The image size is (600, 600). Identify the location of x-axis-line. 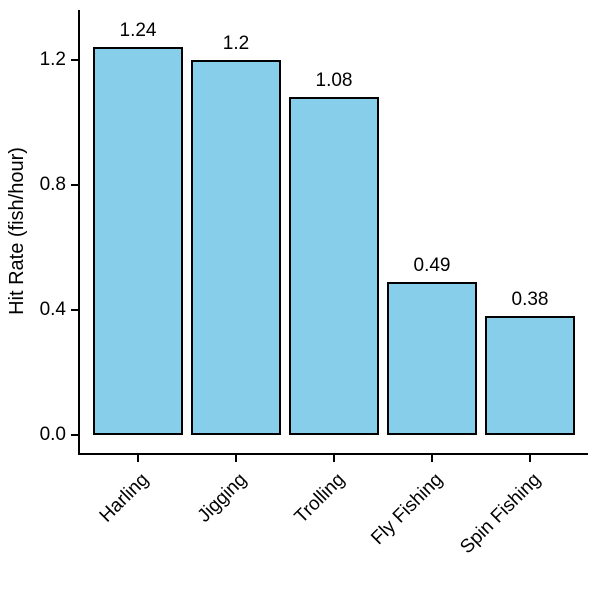
(333, 454).